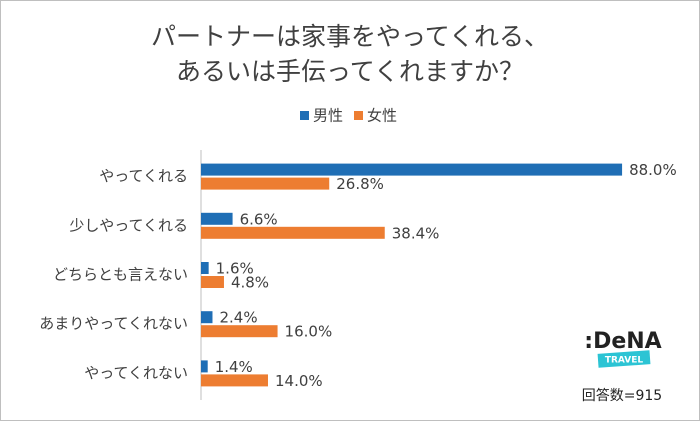 This screenshot has height=421, width=700. I want to click on value-label: 1.4%, so click(234, 367).